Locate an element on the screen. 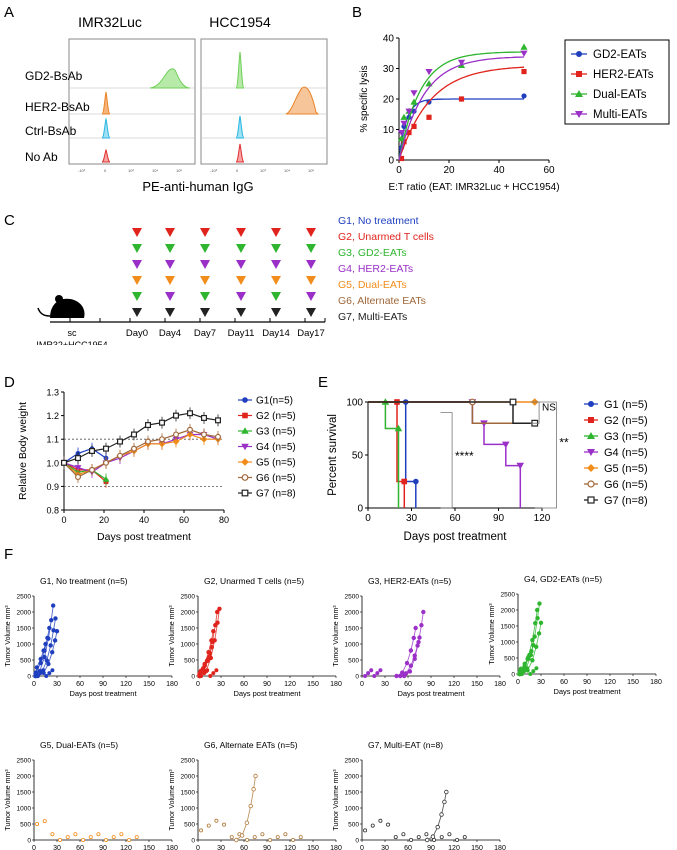 Image resolution: width=677 pixels, height=850 pixels. x-tick-label: 30 is located at coordinates (57, 847).